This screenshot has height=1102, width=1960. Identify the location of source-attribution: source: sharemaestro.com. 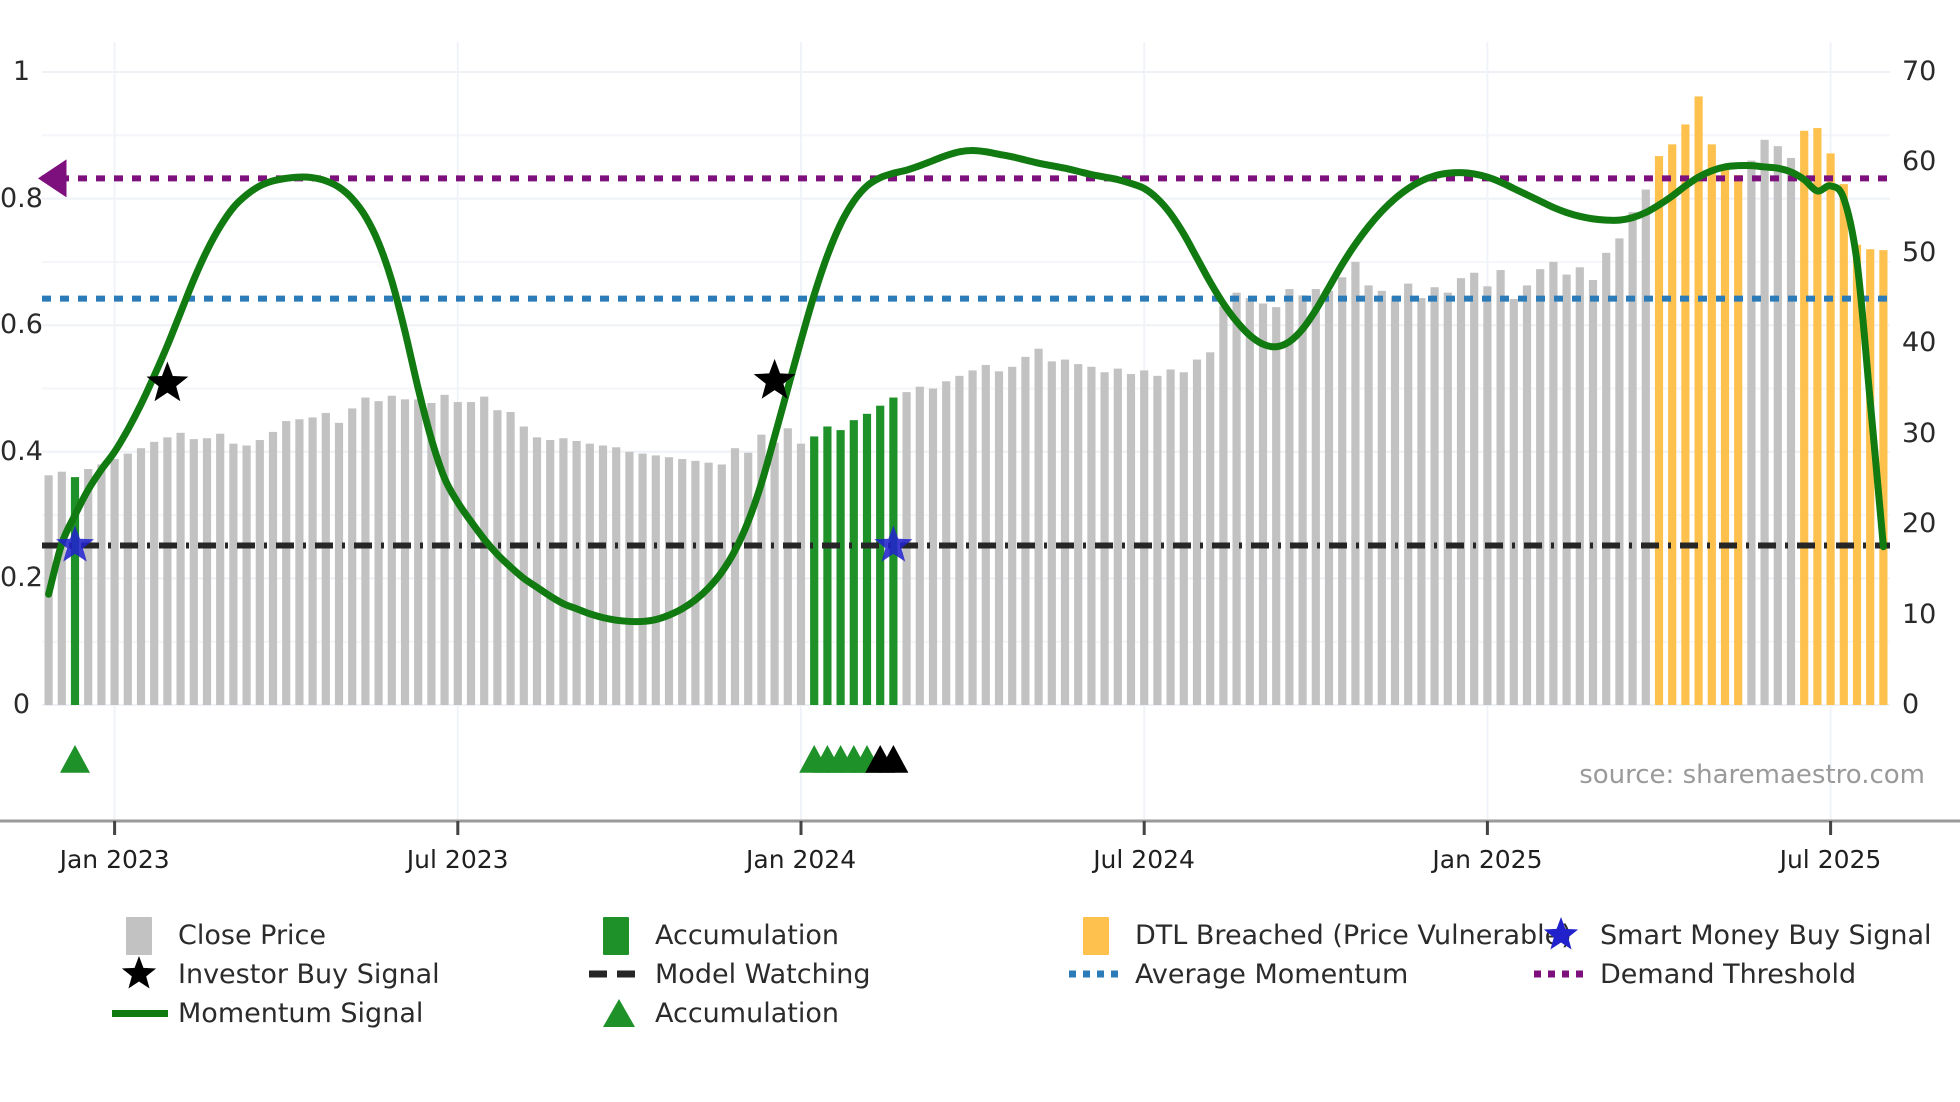
(1752, 775).